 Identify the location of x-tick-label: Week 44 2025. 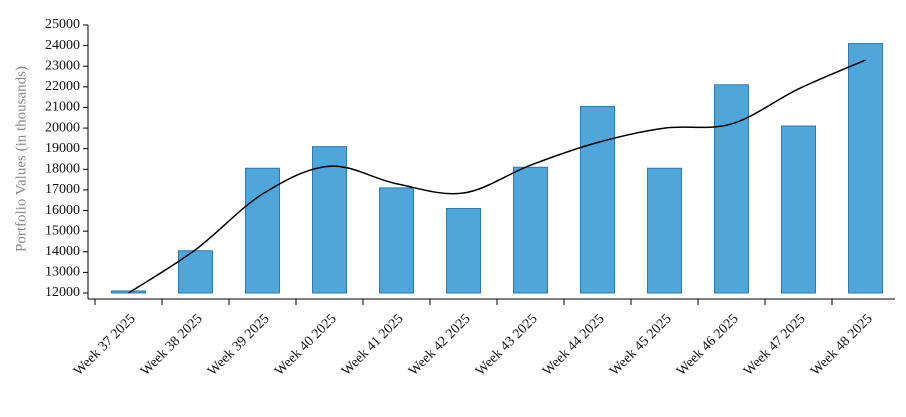
(574, 345).